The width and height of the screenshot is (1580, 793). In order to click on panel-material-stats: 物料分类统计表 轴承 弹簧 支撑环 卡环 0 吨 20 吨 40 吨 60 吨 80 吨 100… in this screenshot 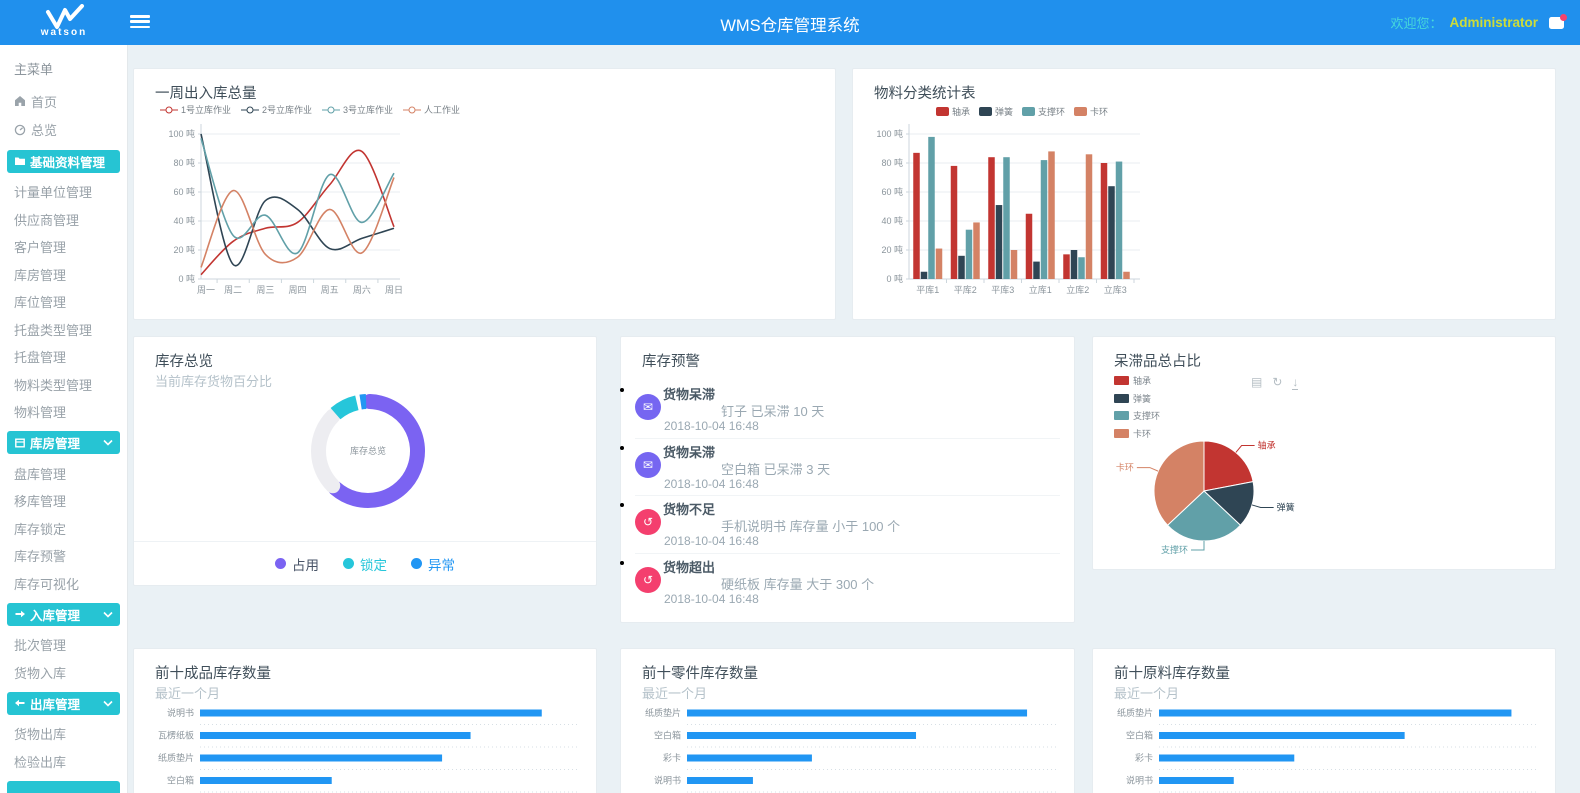, I will do `click(1204, 194)`.